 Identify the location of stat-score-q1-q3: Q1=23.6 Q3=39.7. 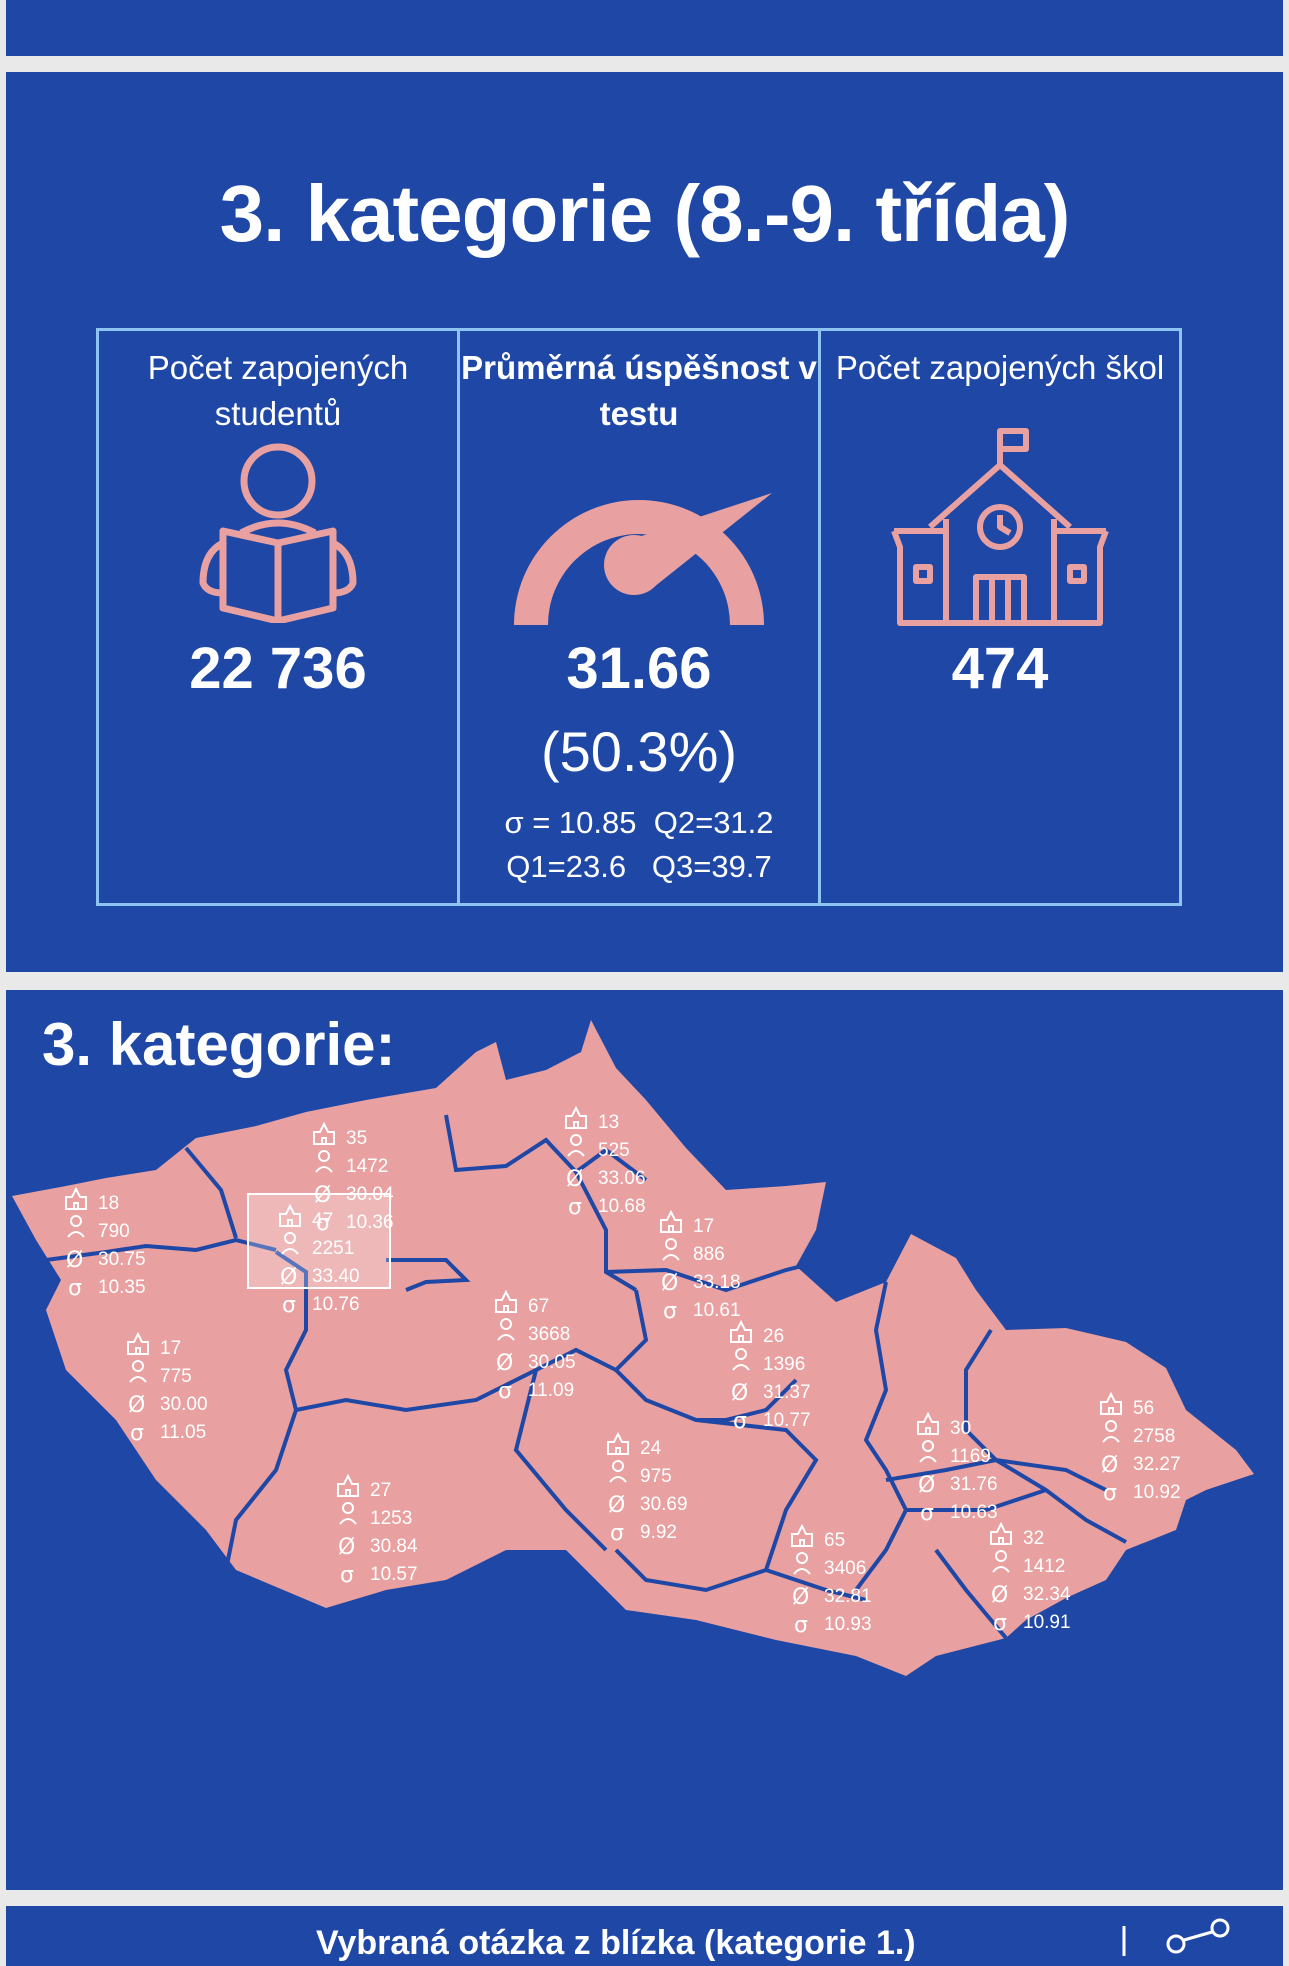
(639, 866).